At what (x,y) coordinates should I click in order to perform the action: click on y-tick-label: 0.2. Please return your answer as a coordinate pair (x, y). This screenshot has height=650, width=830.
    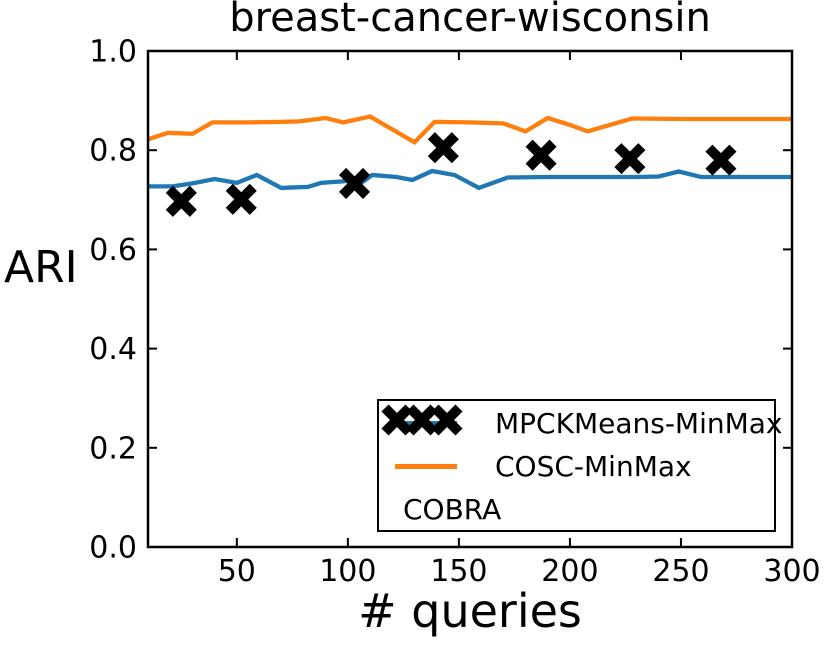
    Looking at the image, I should click on (113, 448).